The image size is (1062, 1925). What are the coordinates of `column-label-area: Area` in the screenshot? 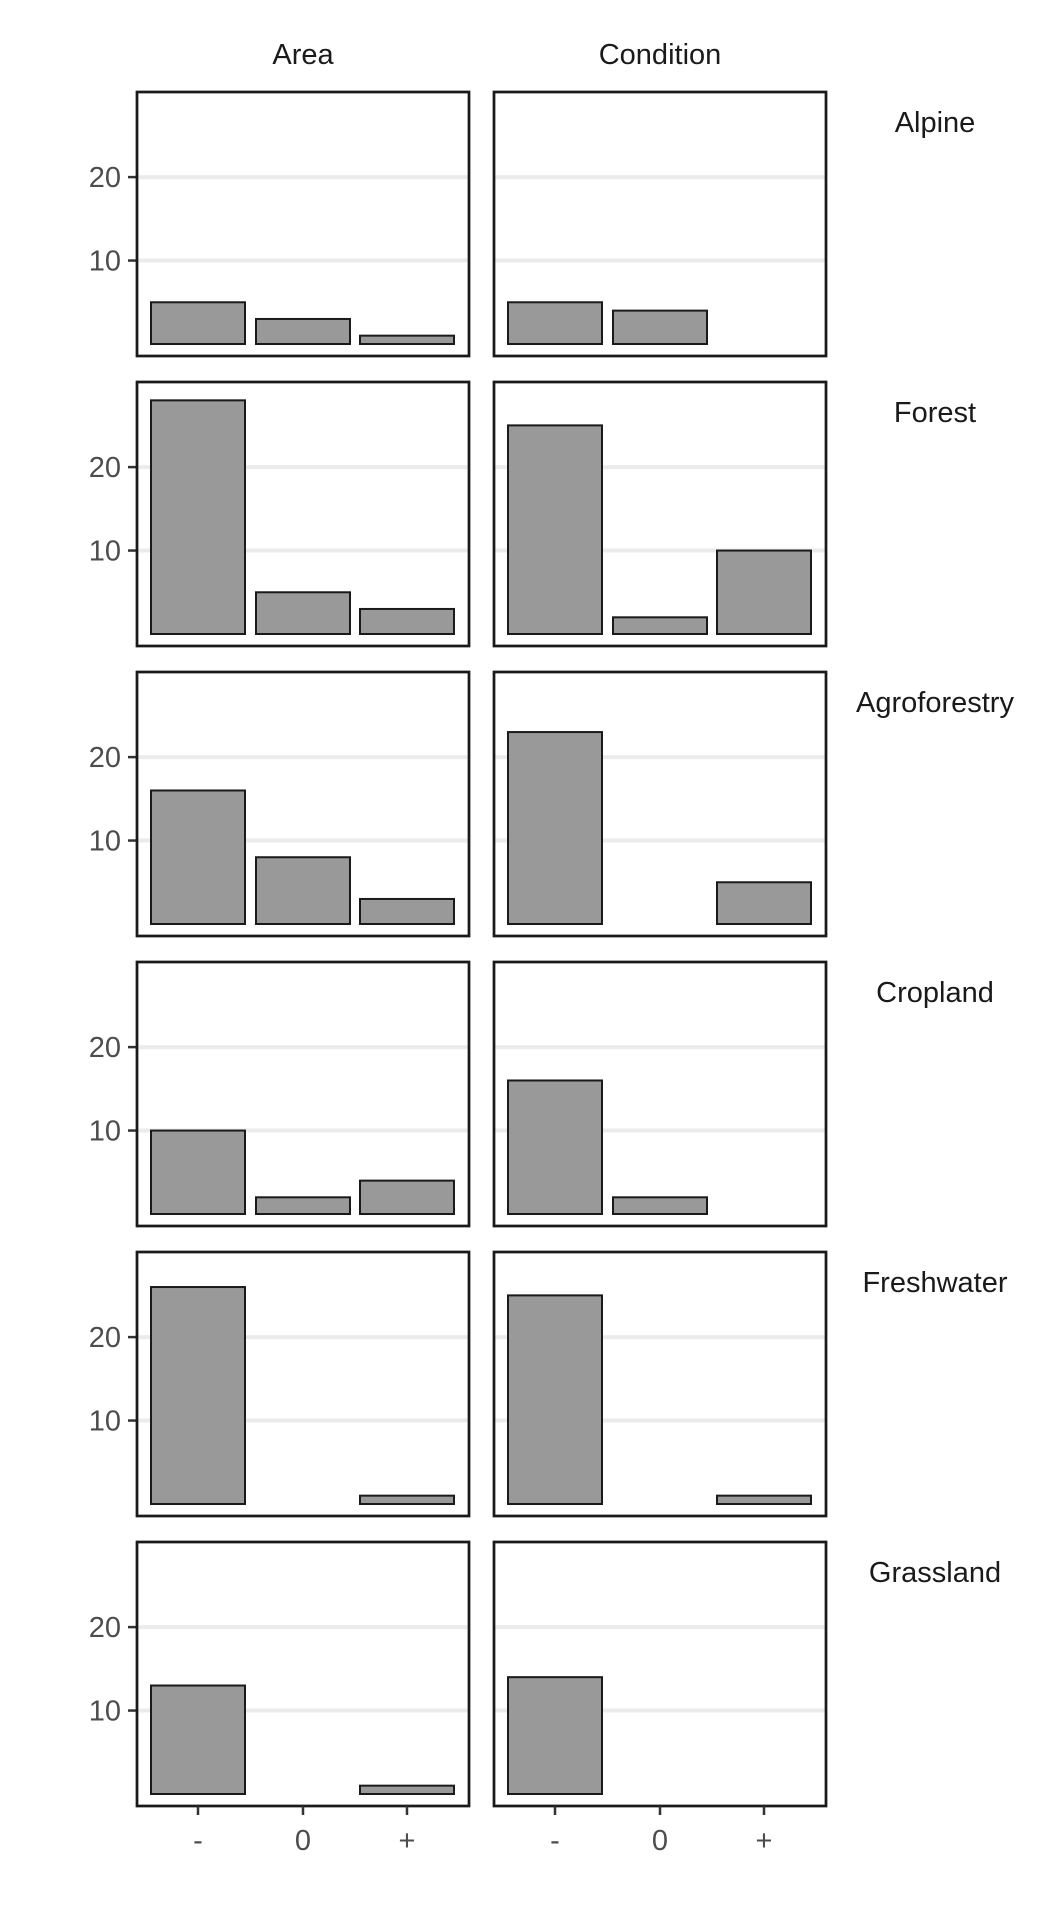 It's located at (303, 55).